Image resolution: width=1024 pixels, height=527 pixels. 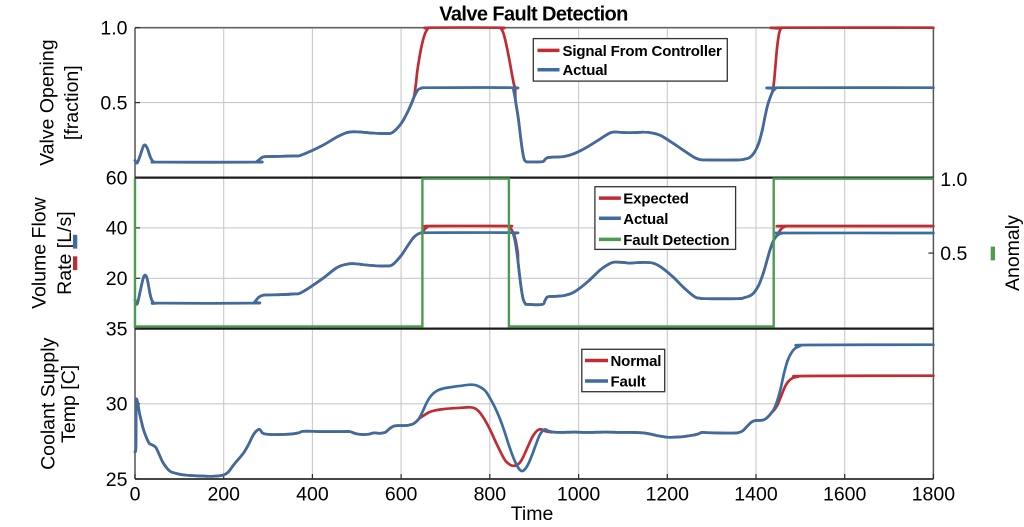 What do you see at coordinates (49, 403) in the screenshot?
I see `svg-text: Coolant Supply` at bounding box center [49, 403].